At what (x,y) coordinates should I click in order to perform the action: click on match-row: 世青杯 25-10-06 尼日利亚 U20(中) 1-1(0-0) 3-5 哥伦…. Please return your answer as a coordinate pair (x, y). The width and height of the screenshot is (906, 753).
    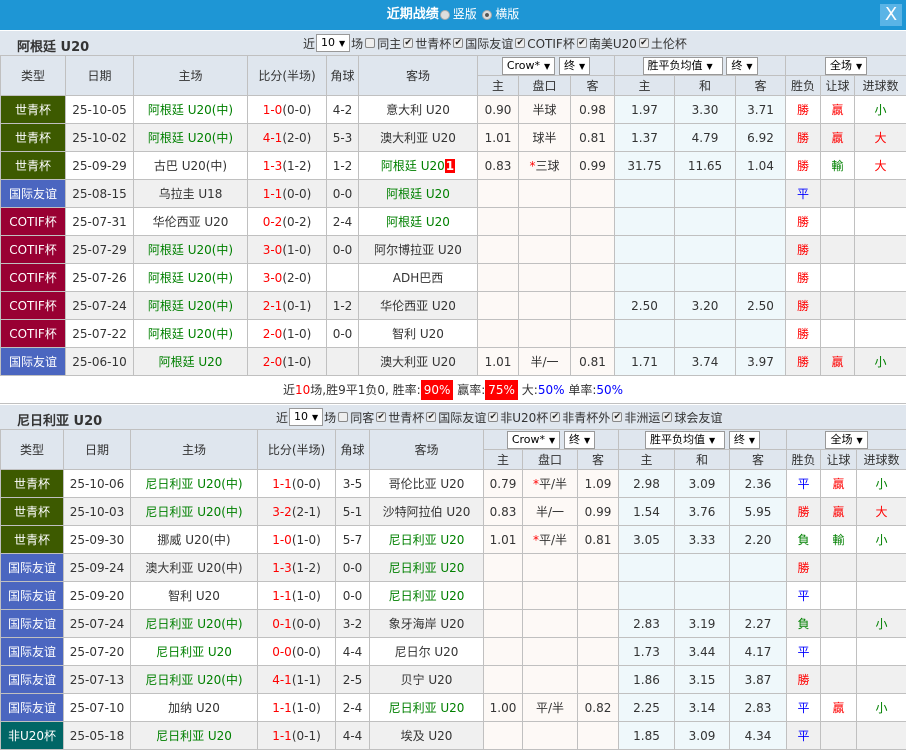
    Looking at the image, I should click on (453, 483).